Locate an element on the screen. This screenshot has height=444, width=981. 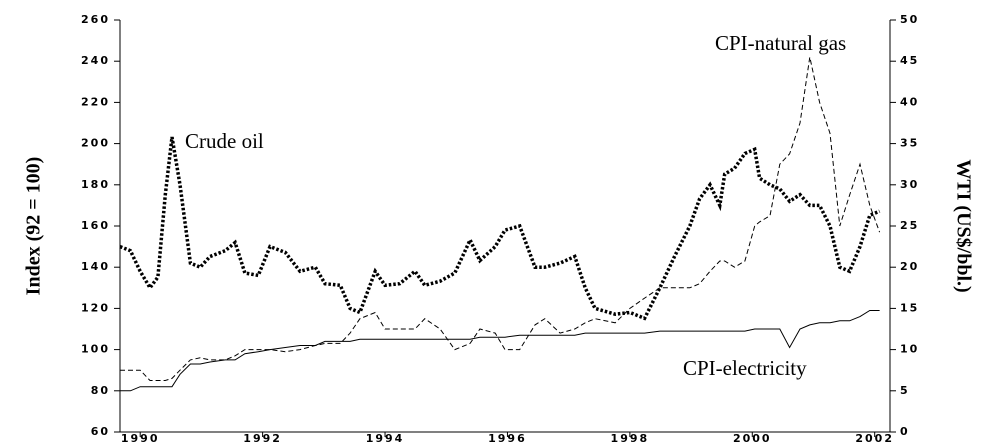
series-label: CPI-electricity is located at coordinates (745, 368).